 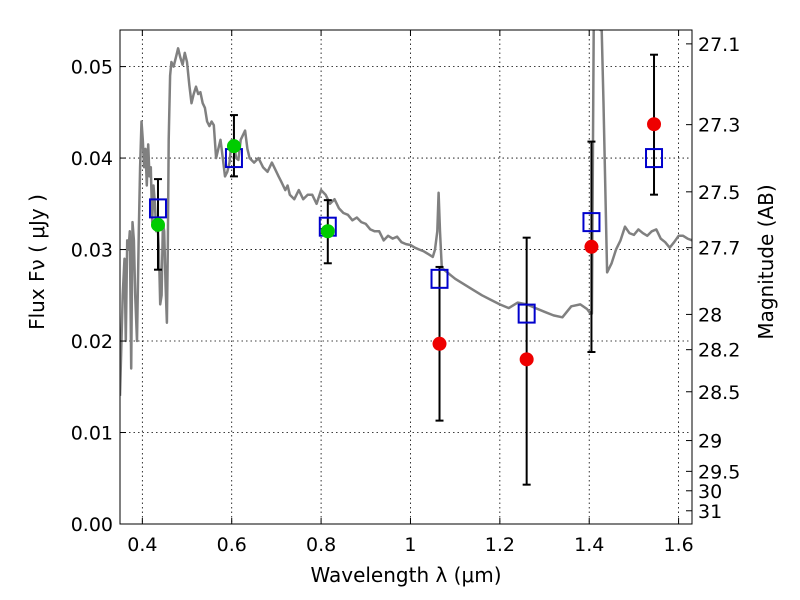 I want to click on x-tick-label: 1, so click(x=410, y=545).